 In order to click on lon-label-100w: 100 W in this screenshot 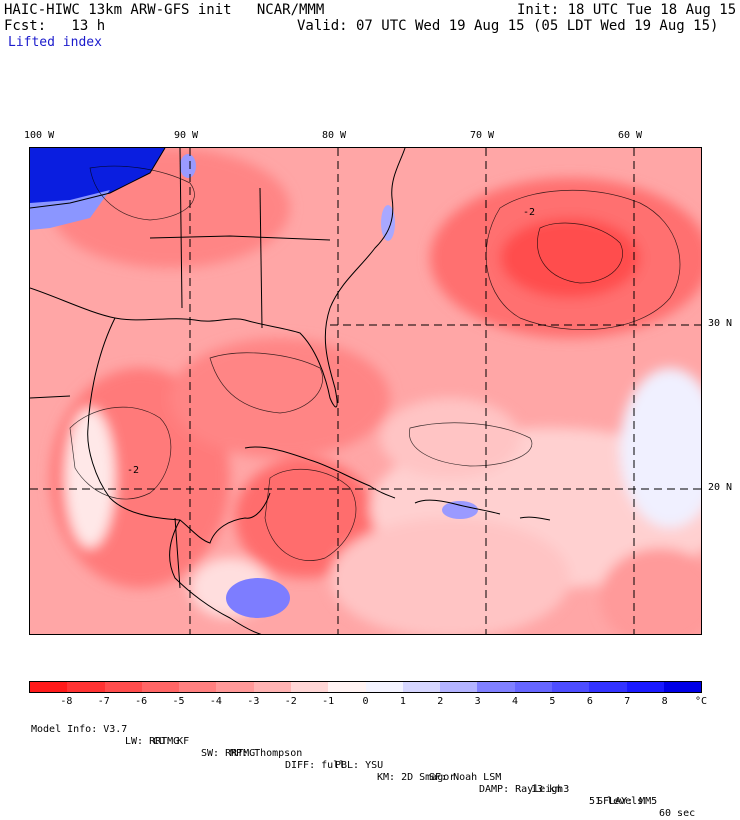, I will do `click(39, 135)`.